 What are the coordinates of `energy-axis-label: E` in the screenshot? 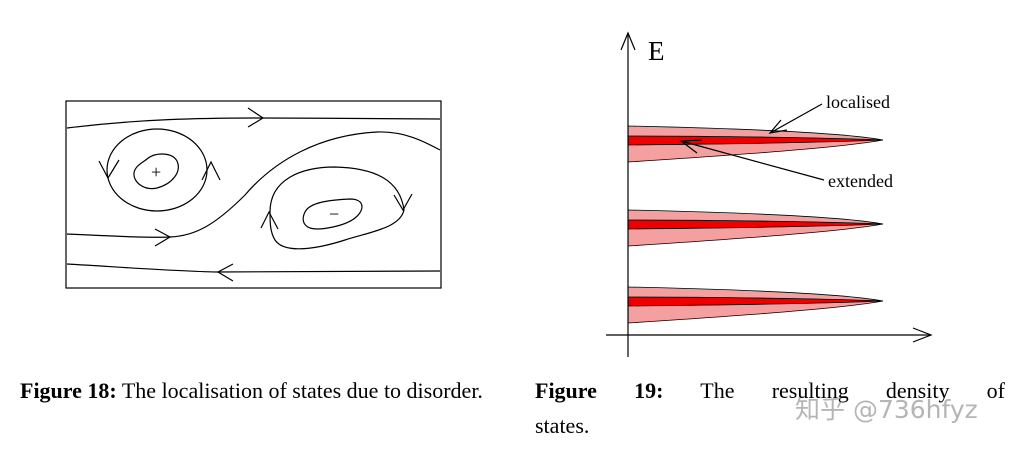 It's located at (656, 51).